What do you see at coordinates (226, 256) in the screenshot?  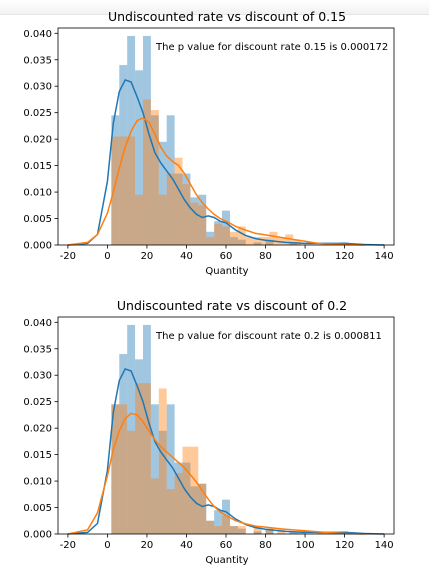 I see `chart-1-x-tick-label-5: 60` at bounding box center [226, 256].